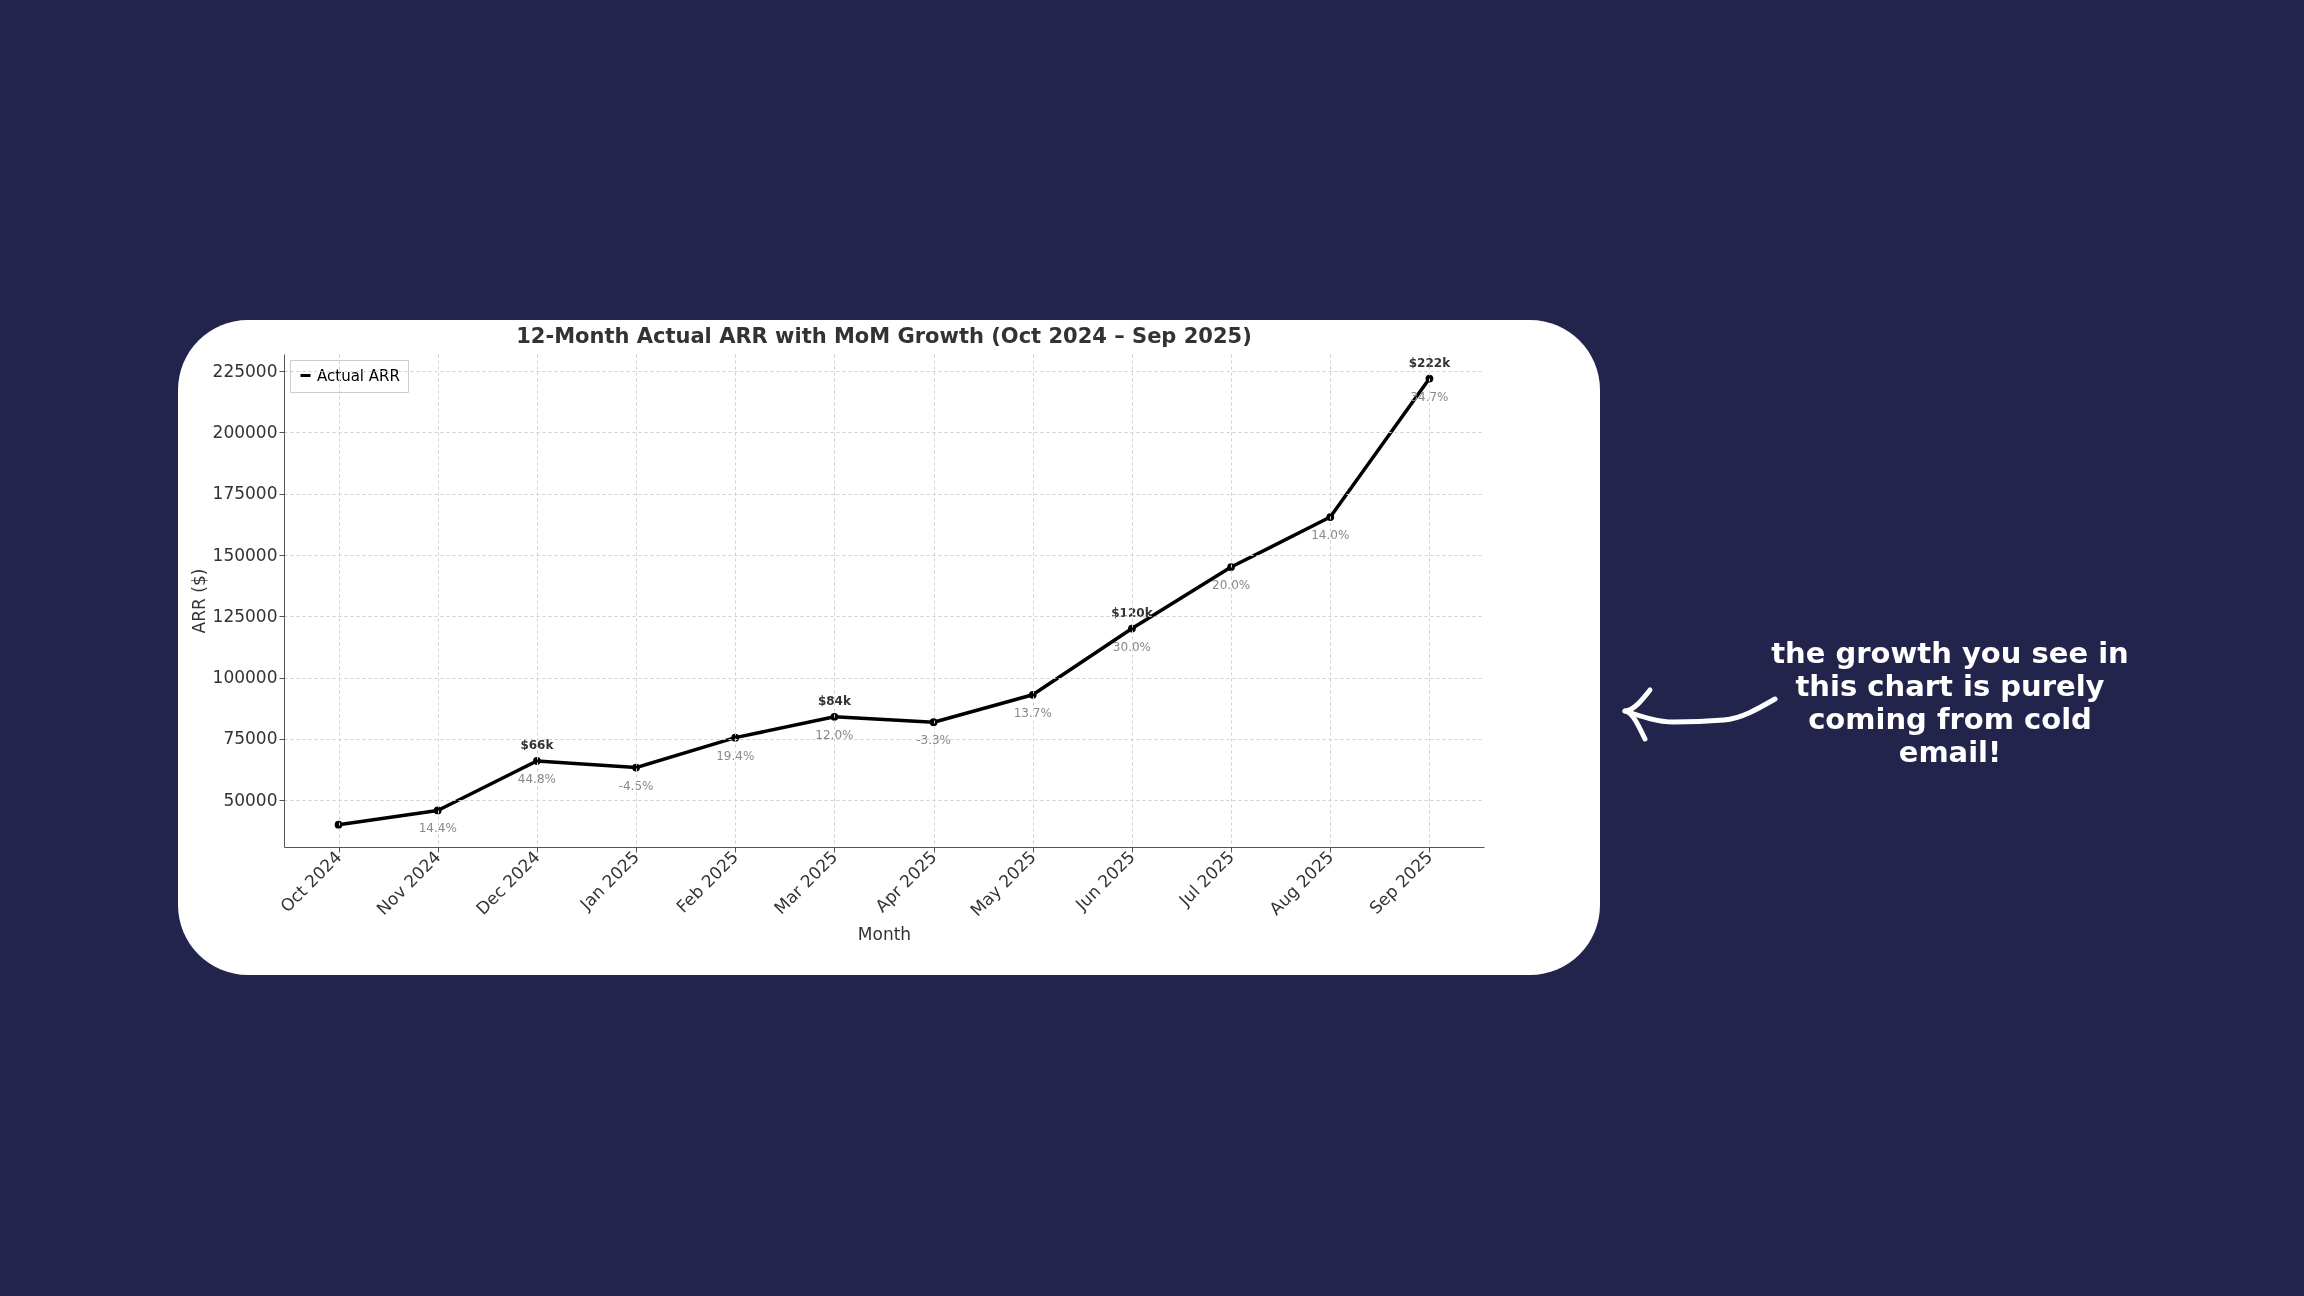  What do you see at coordinates (358, 375) in the screenshot?
I see `legend-label: Actual ARR` at bounding box center [358, 375].